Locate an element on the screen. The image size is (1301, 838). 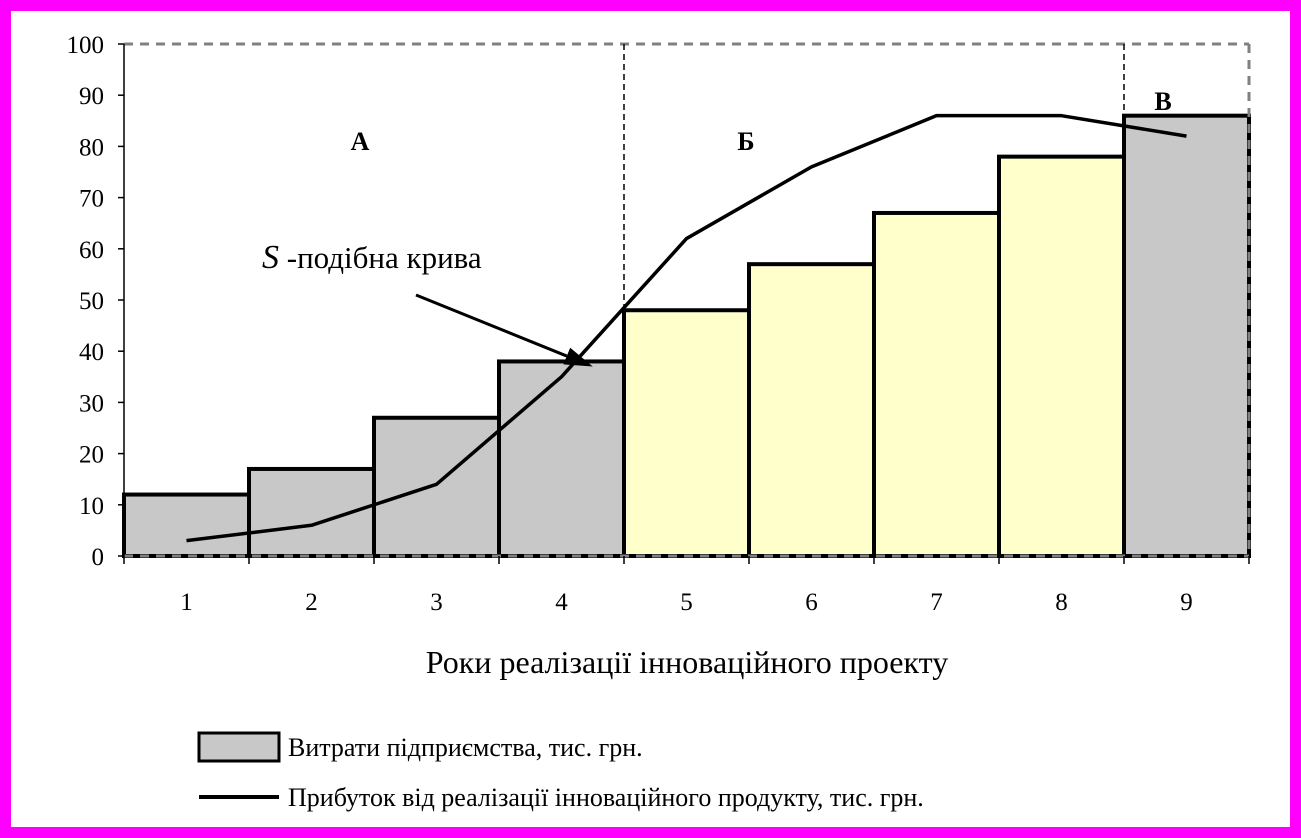
x-tick-label-5: 5 is located at coordinates (686, 602).